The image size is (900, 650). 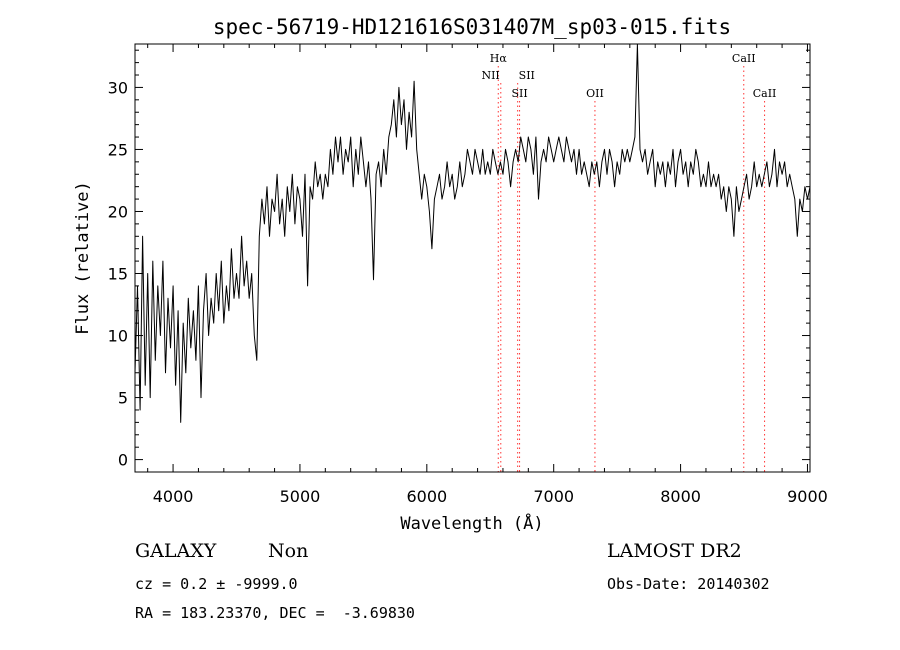 I want to click on x-tick-label: 9000, so click(x=807, y=496).